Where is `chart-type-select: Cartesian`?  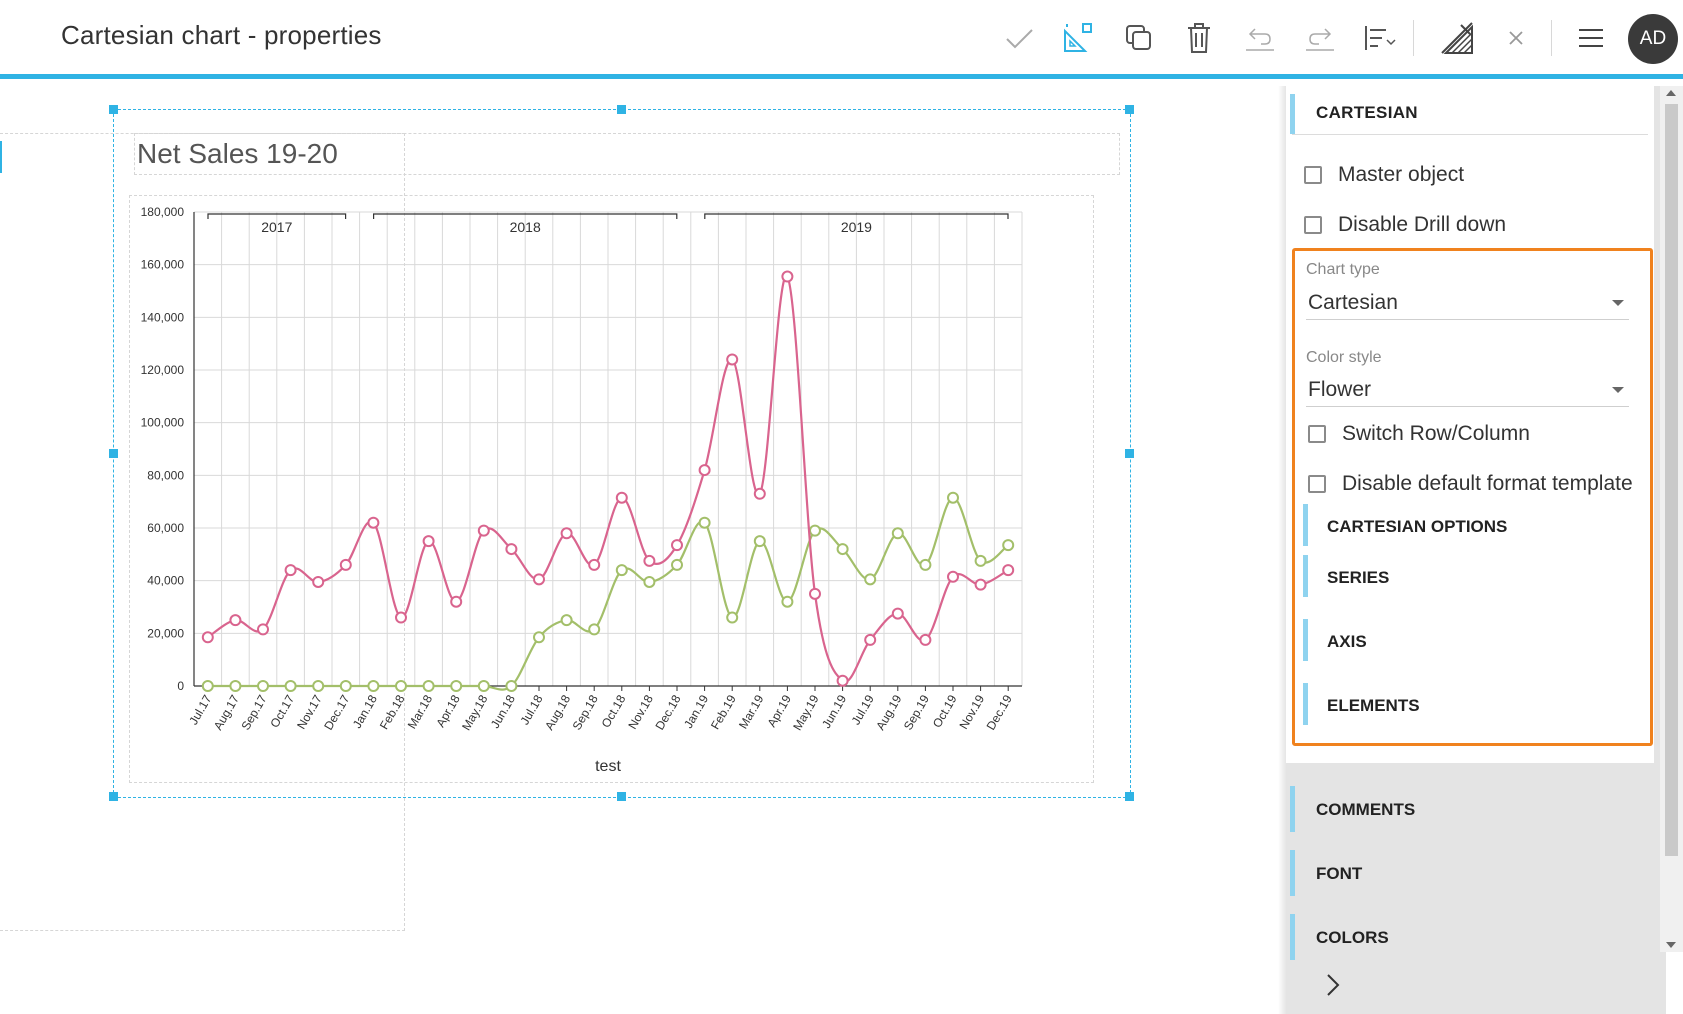
chart-type-select: Cartesian is located at coordinates (1353, 302).